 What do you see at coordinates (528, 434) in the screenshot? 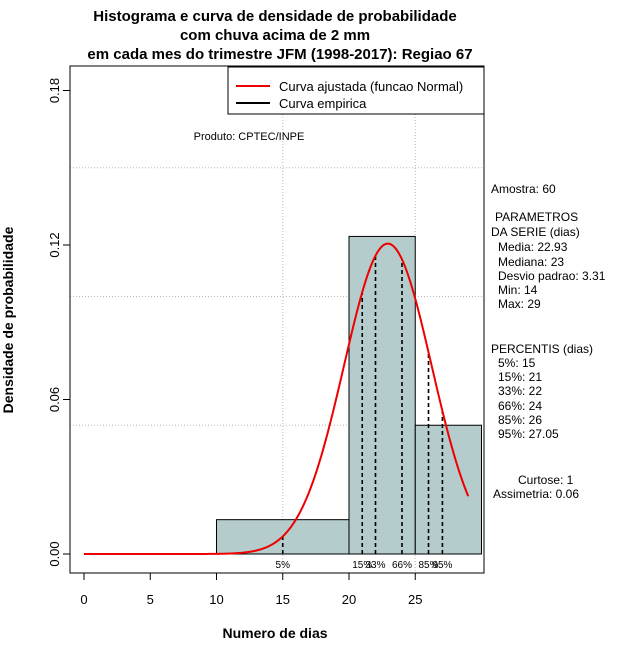
I see `stat-p95: 95%: 27.05` at bounding box center [528, 434].